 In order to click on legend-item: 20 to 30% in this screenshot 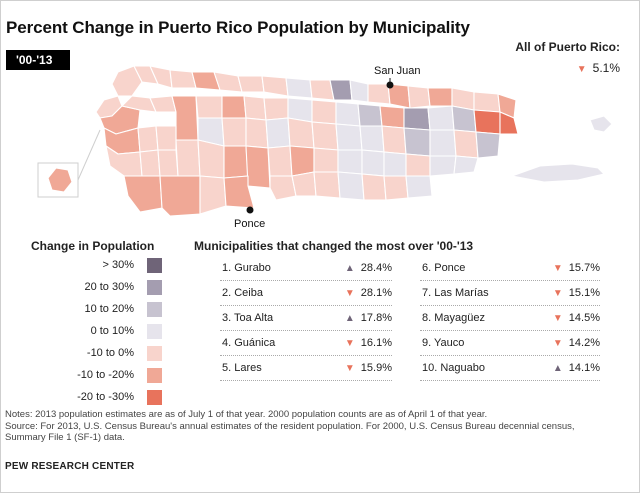, I will do `click(116, 287)`.